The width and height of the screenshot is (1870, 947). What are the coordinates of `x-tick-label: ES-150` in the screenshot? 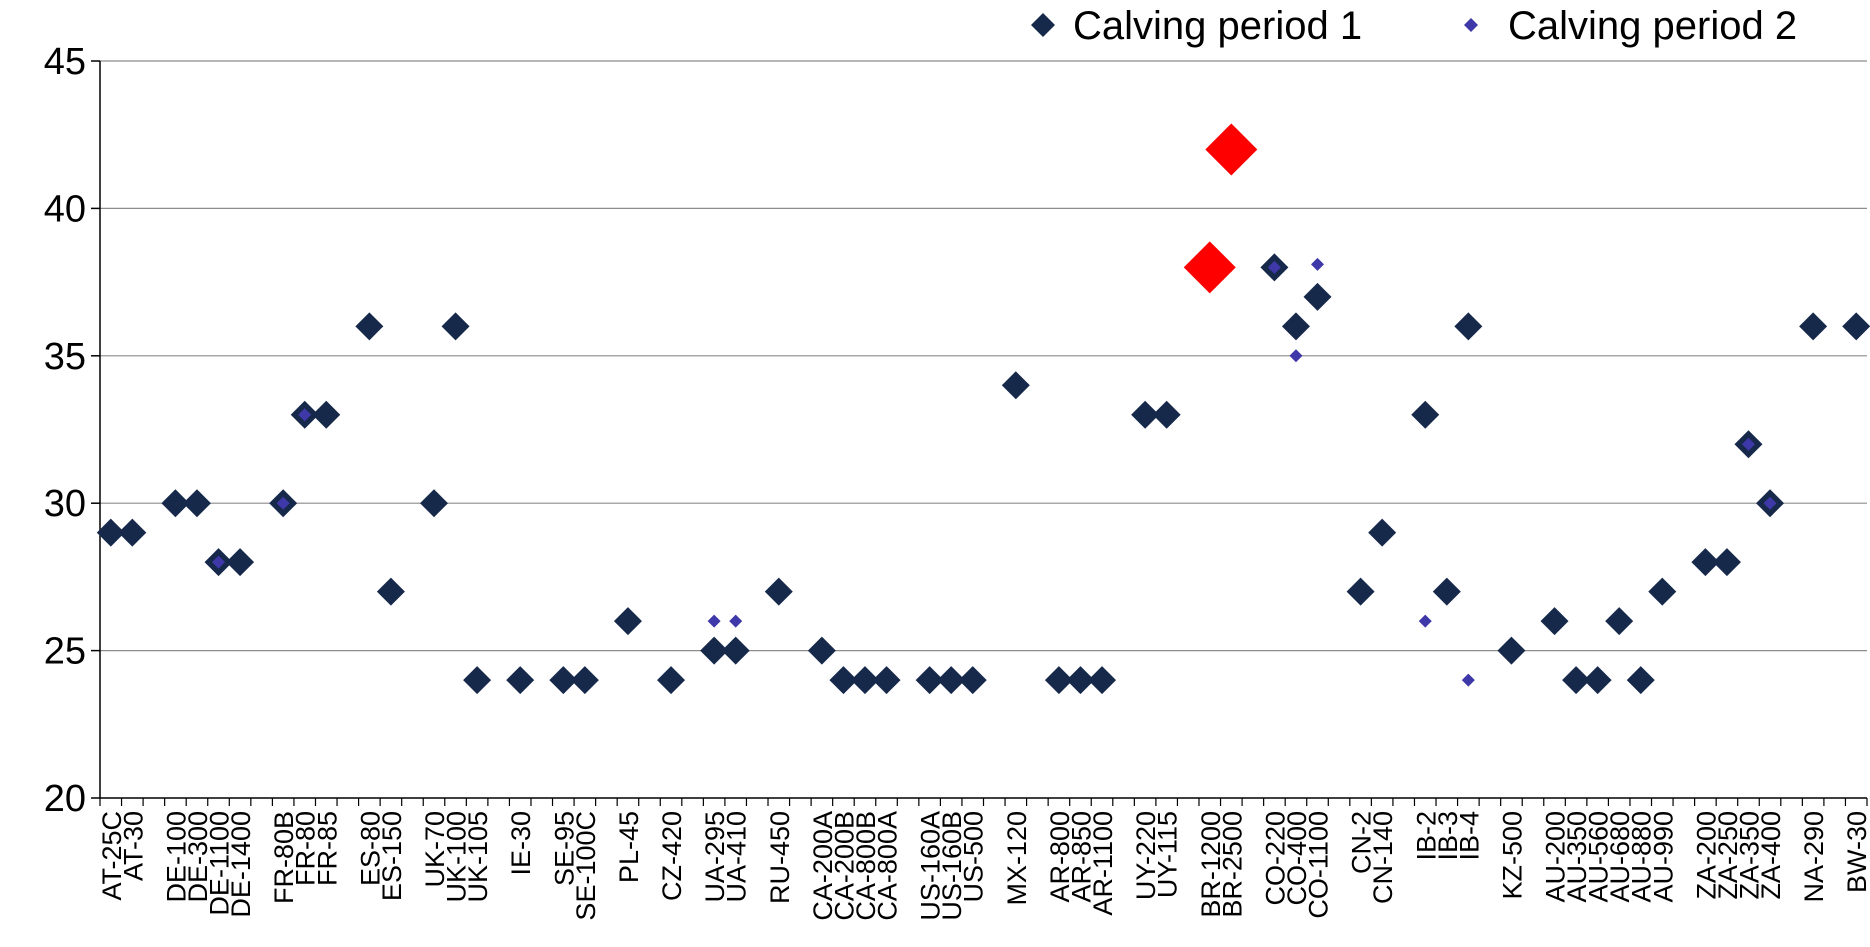 It's located at (392, 856).